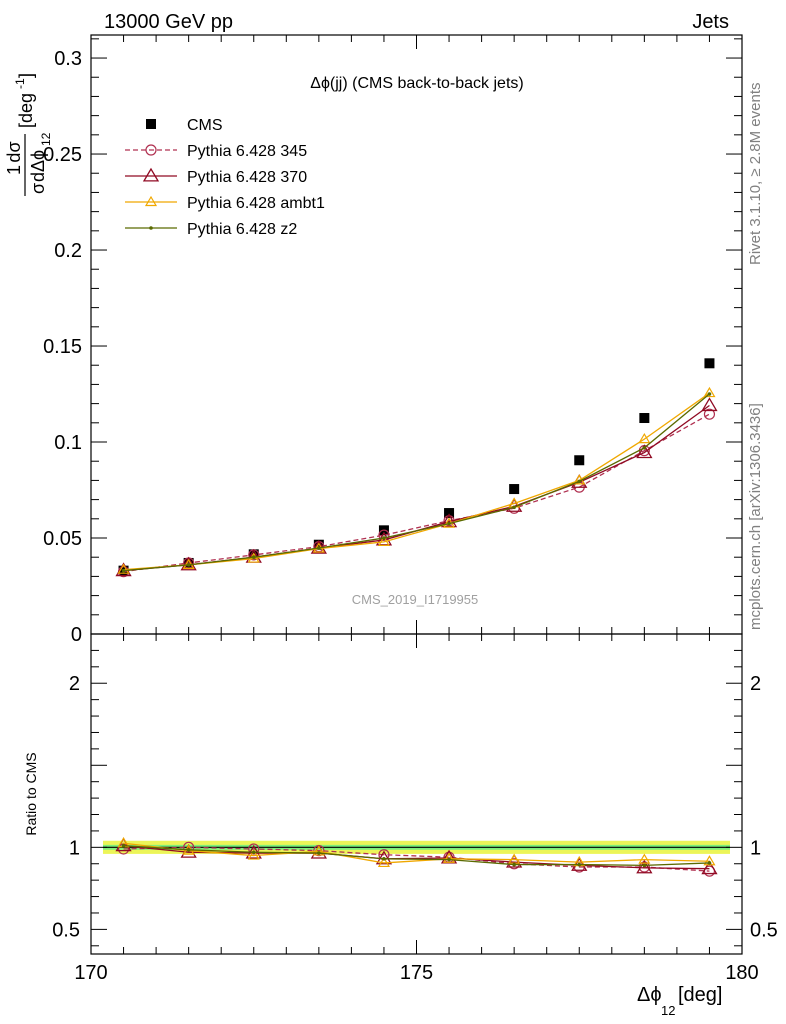 Image resolution: width=786 pixels, height=1024 pixels. What do you see at coordinates (205, 125) in the screenshot?
I see `legend-label: CMS` at bounding box center [205, 125].